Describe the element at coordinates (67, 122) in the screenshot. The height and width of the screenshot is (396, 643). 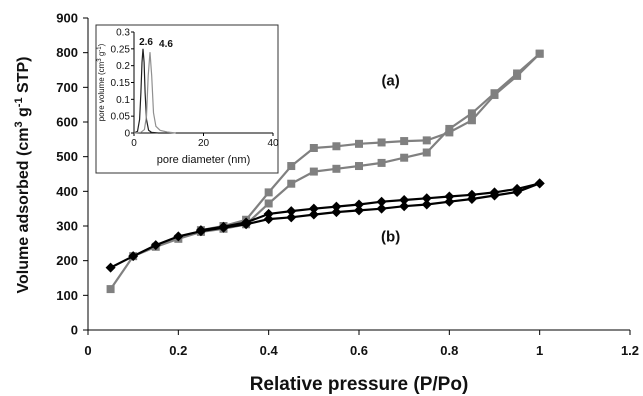
I see `y-tick-label: 600` at that location.